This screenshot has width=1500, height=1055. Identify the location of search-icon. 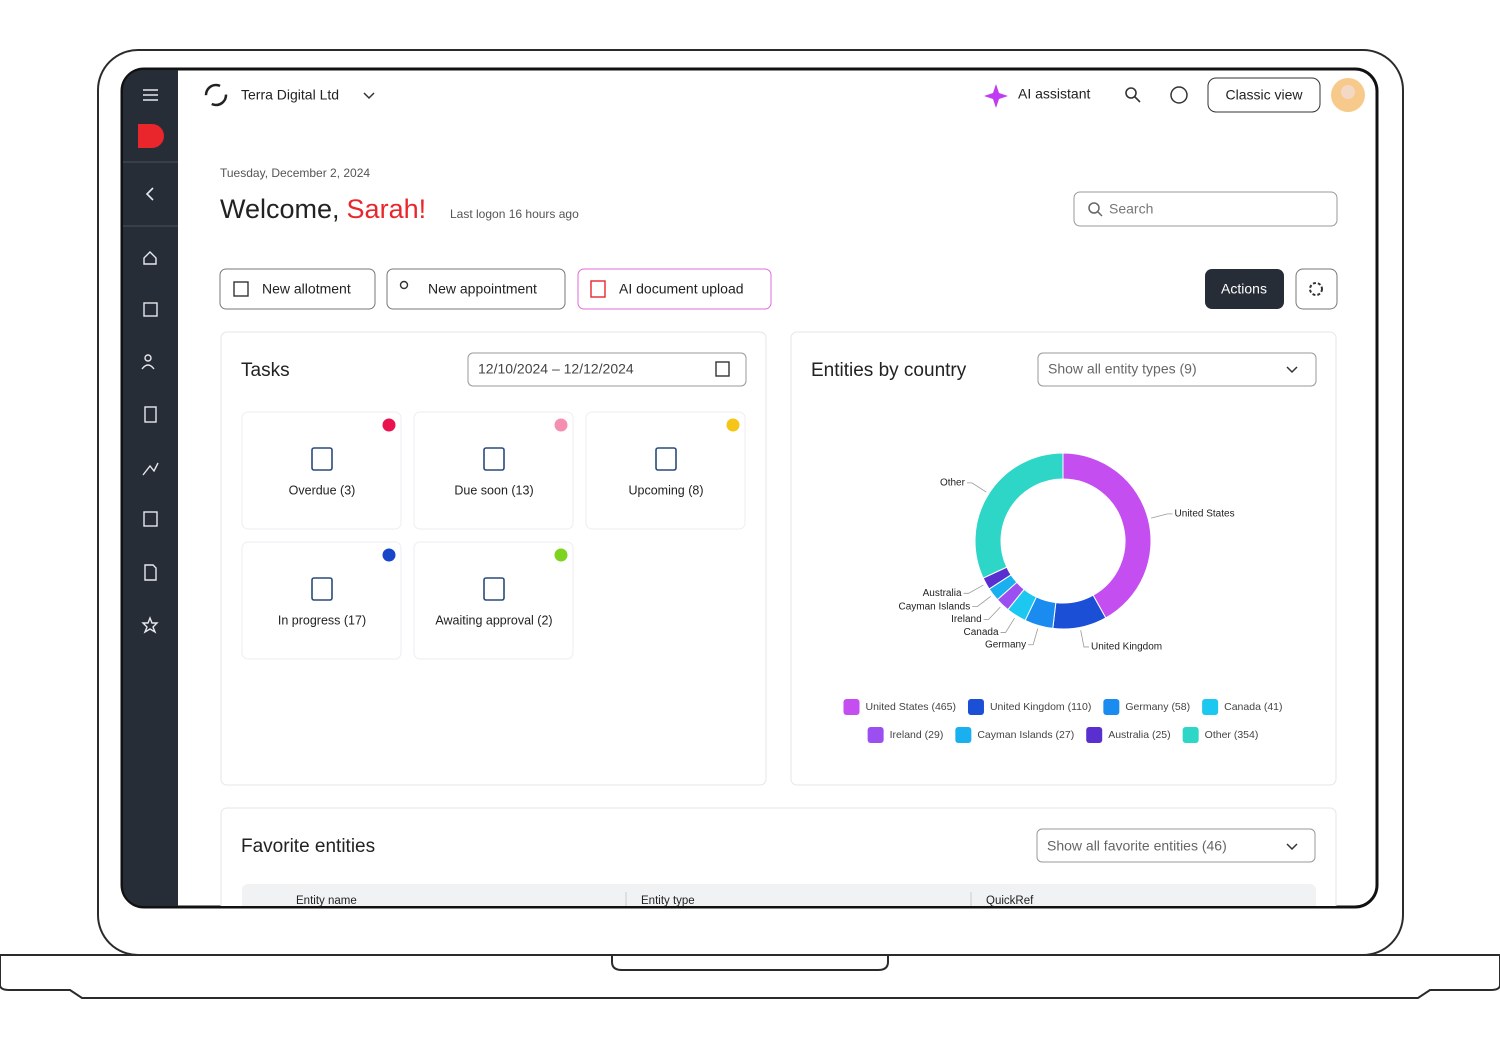
(1133, 95).